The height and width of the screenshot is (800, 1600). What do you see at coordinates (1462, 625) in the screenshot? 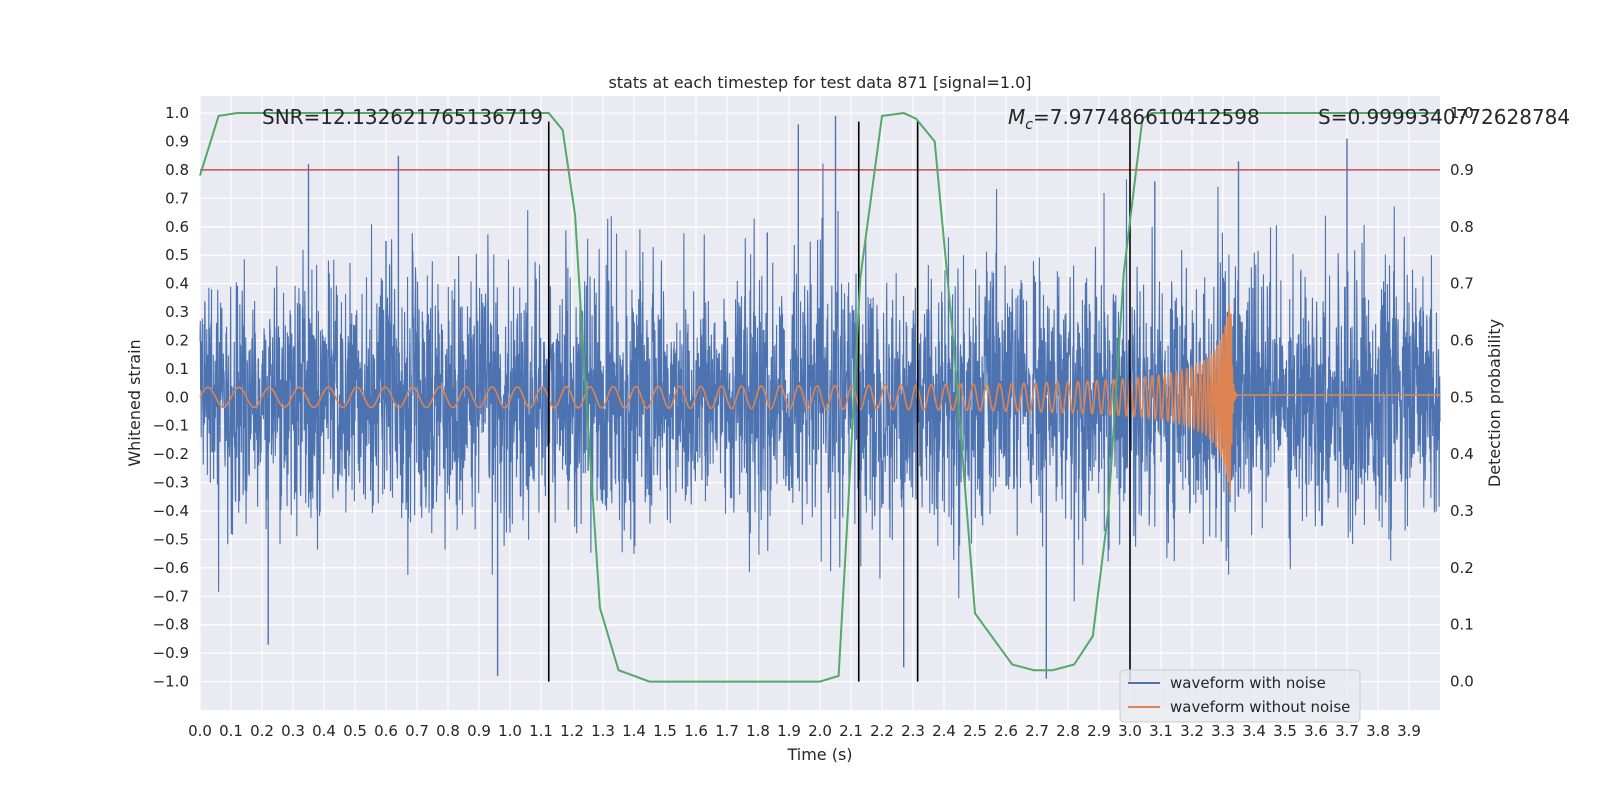
I see `y-right-tick-label-9: 0.1` at bounding box center [1462, 625].